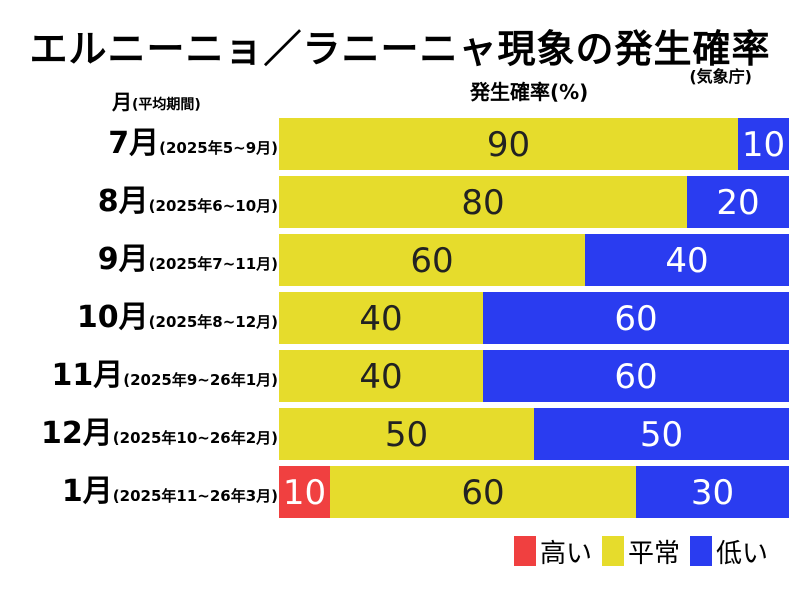 Image resolution: width=800 pixels, height=600 pixels. What do you see at coordinates (218, 148) in the screenshot?
I see `row-period: (2025年5~9月)` at bounding box center [218, 148].